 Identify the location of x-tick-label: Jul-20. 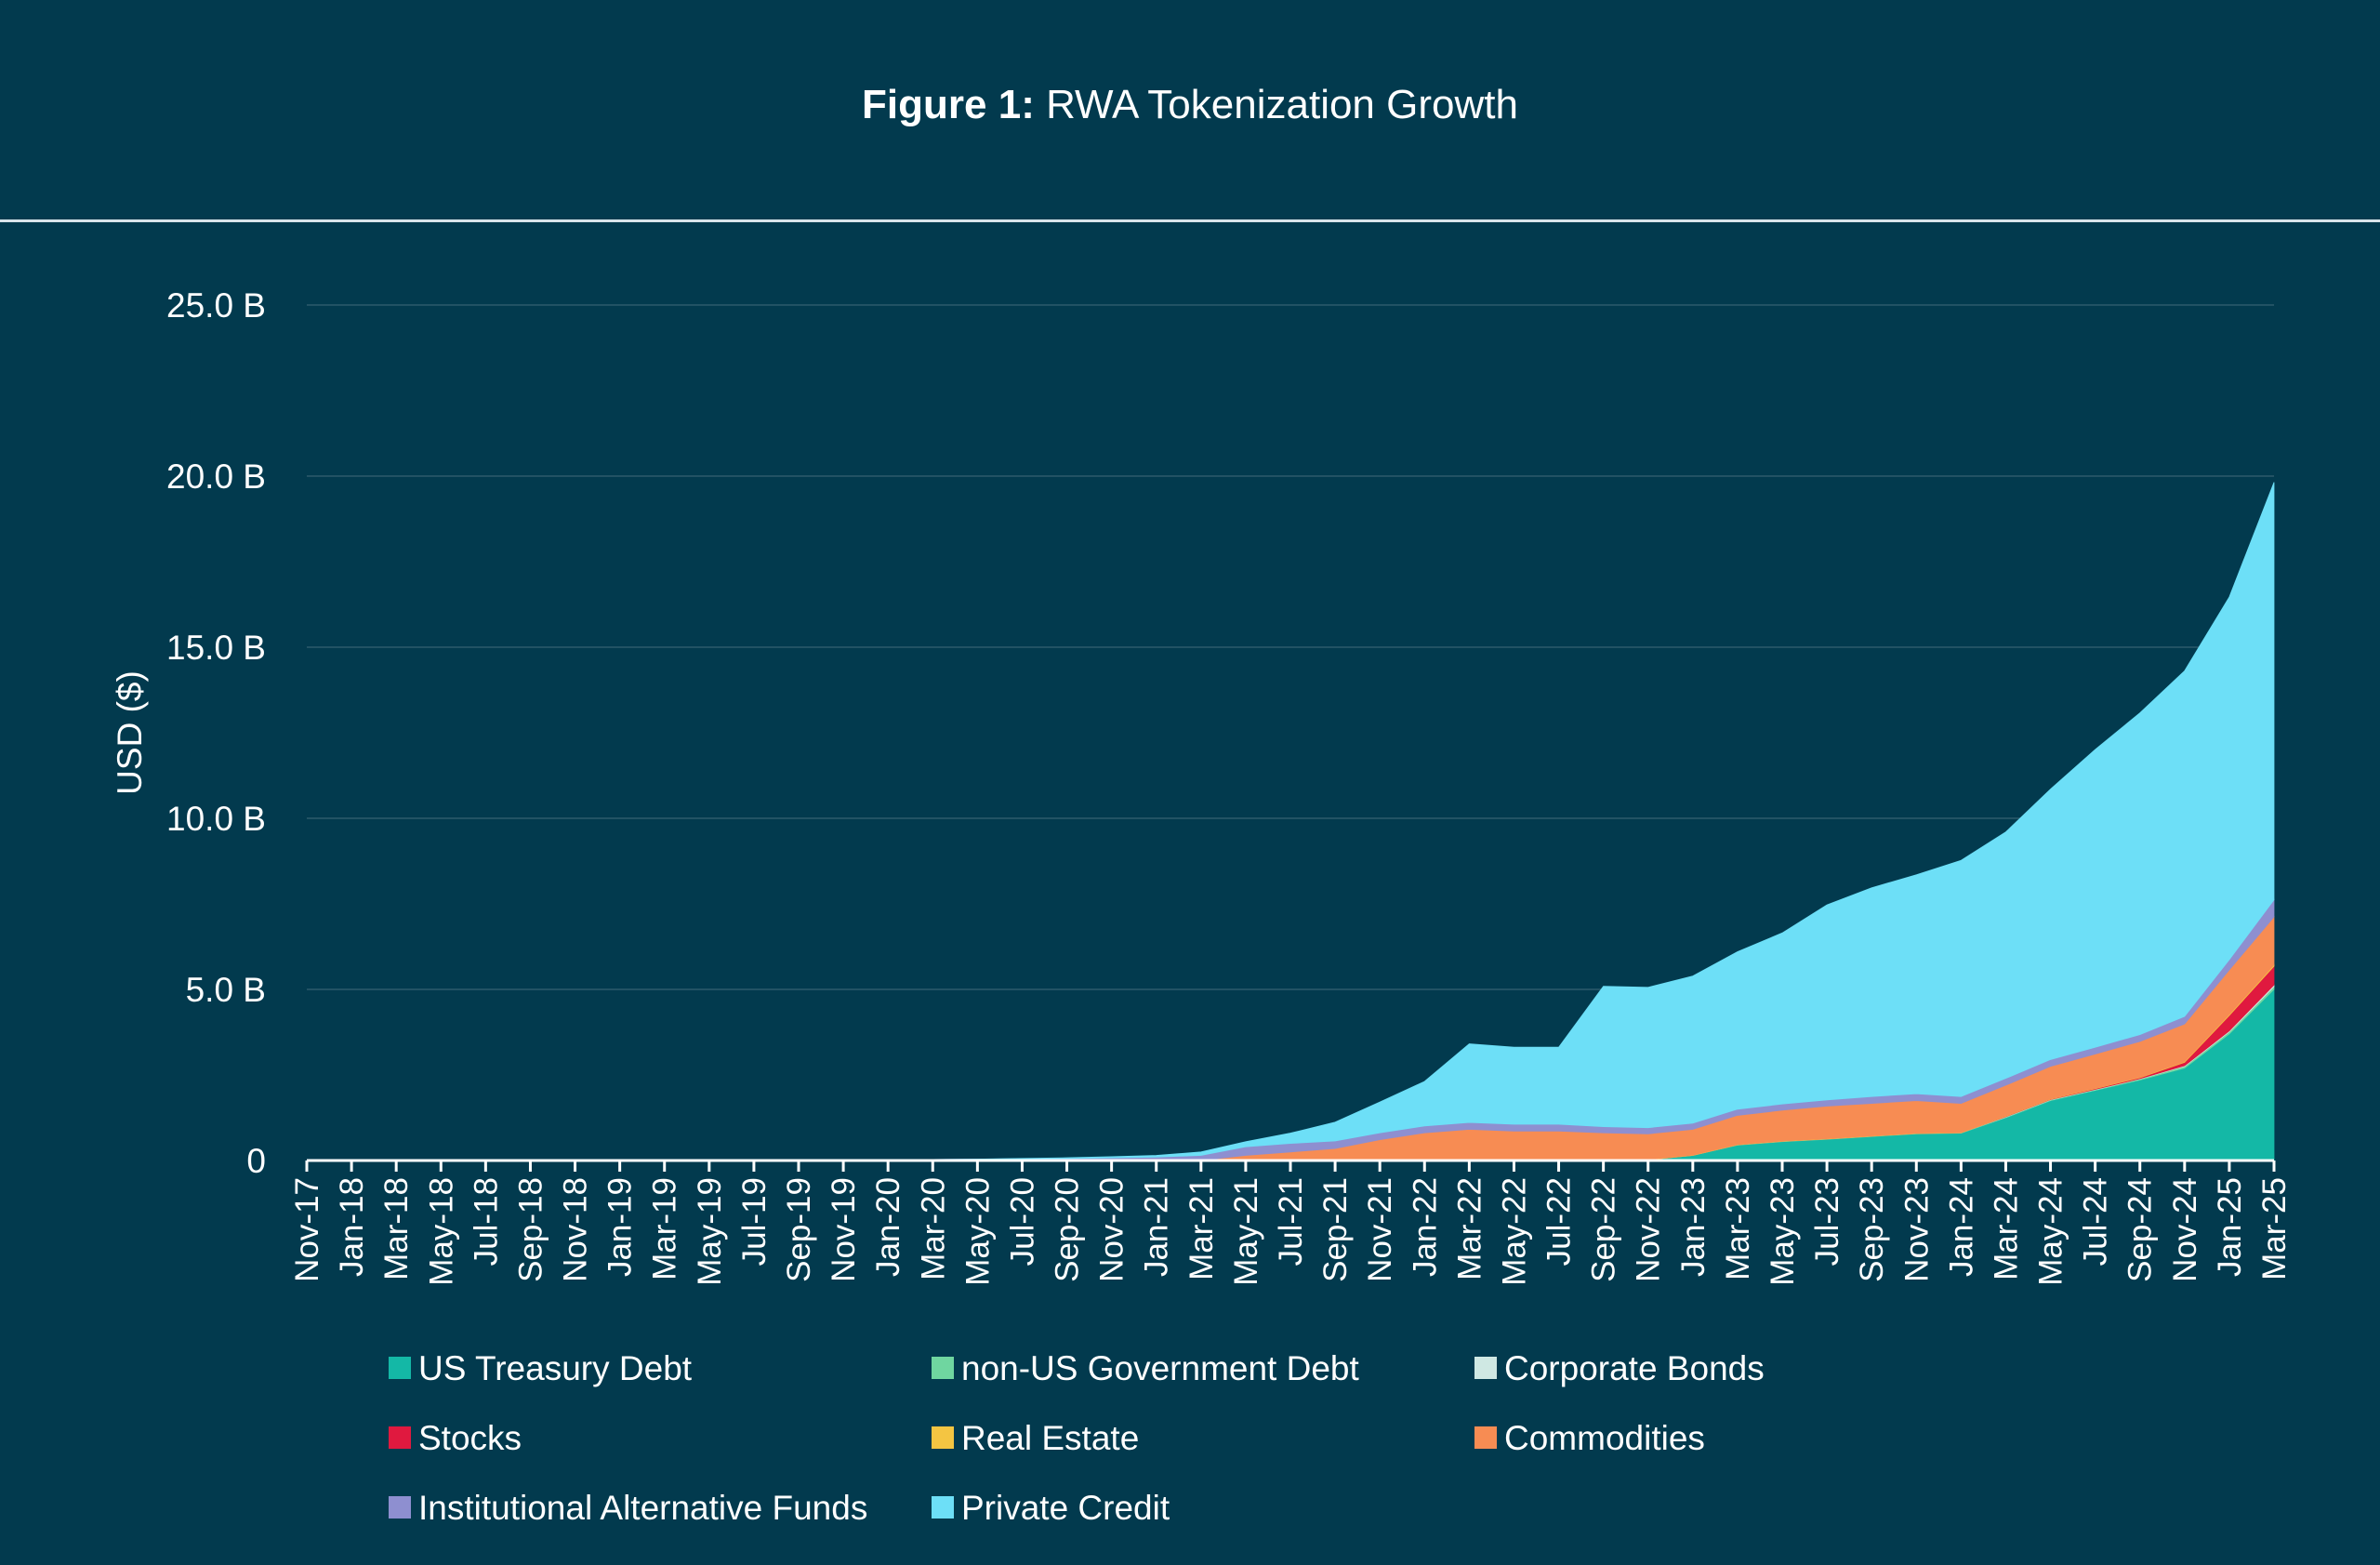
(1022, 1221).